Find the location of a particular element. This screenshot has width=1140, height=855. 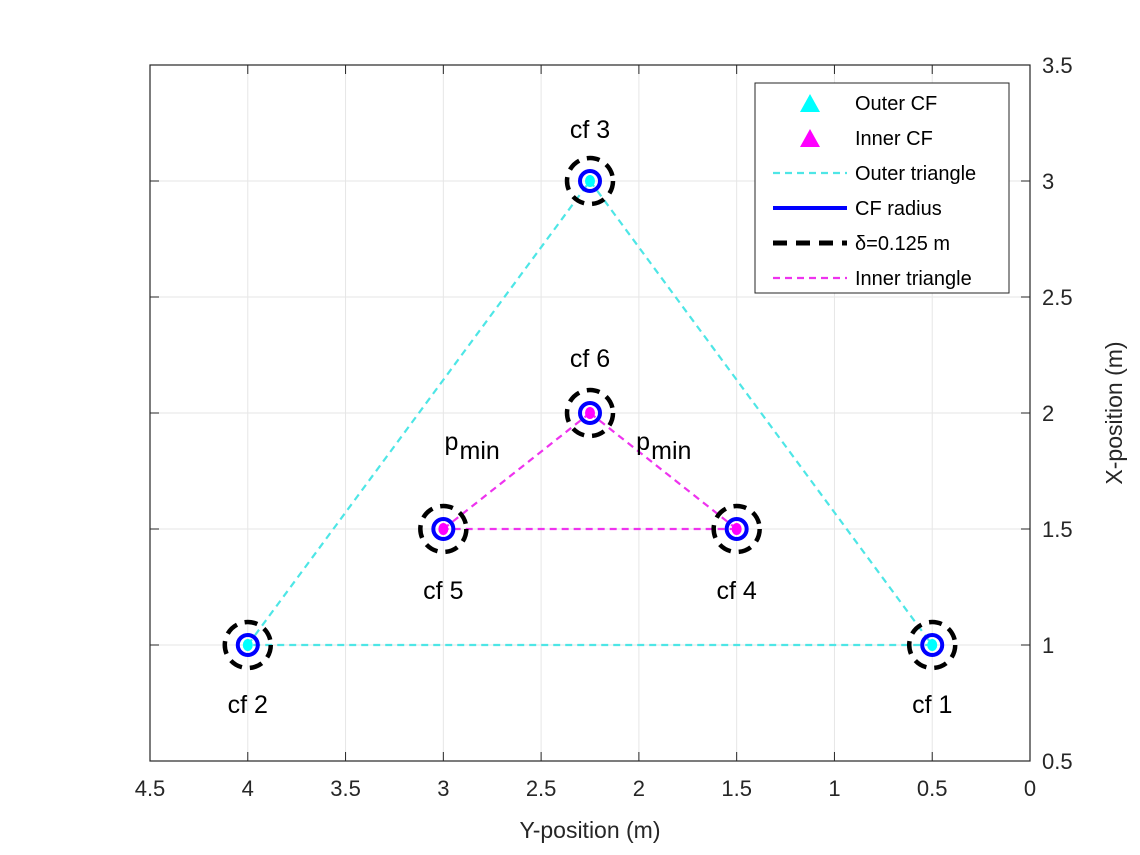

annotations: p min p min is located at coordinates (568, 446).